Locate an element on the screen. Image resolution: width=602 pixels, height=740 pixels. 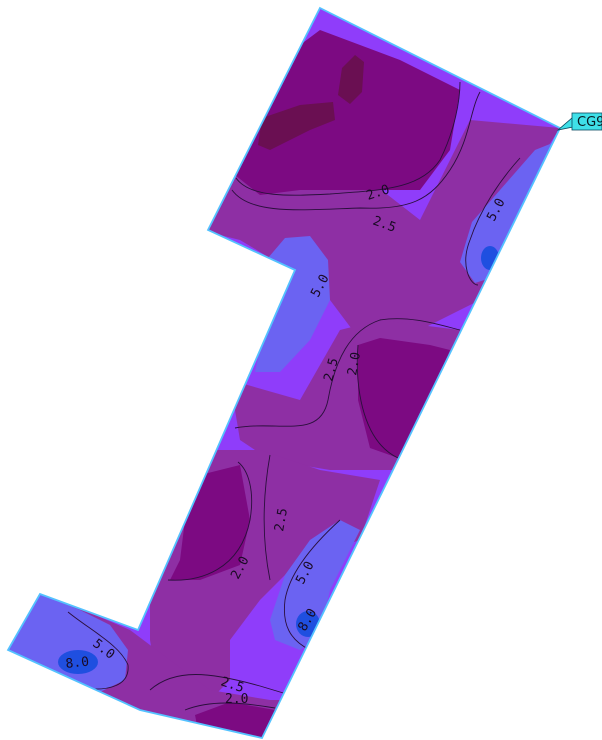
contour-2.0-lower is located at coordinates (210, 521).